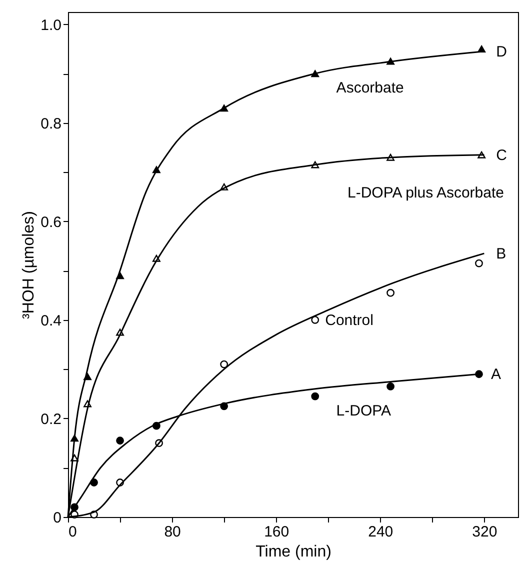 This screenshot has height=563, width=523. Describe the element at coordinates (57, 518) in the screenshot. I see `y-tick-label: 0` at that location.